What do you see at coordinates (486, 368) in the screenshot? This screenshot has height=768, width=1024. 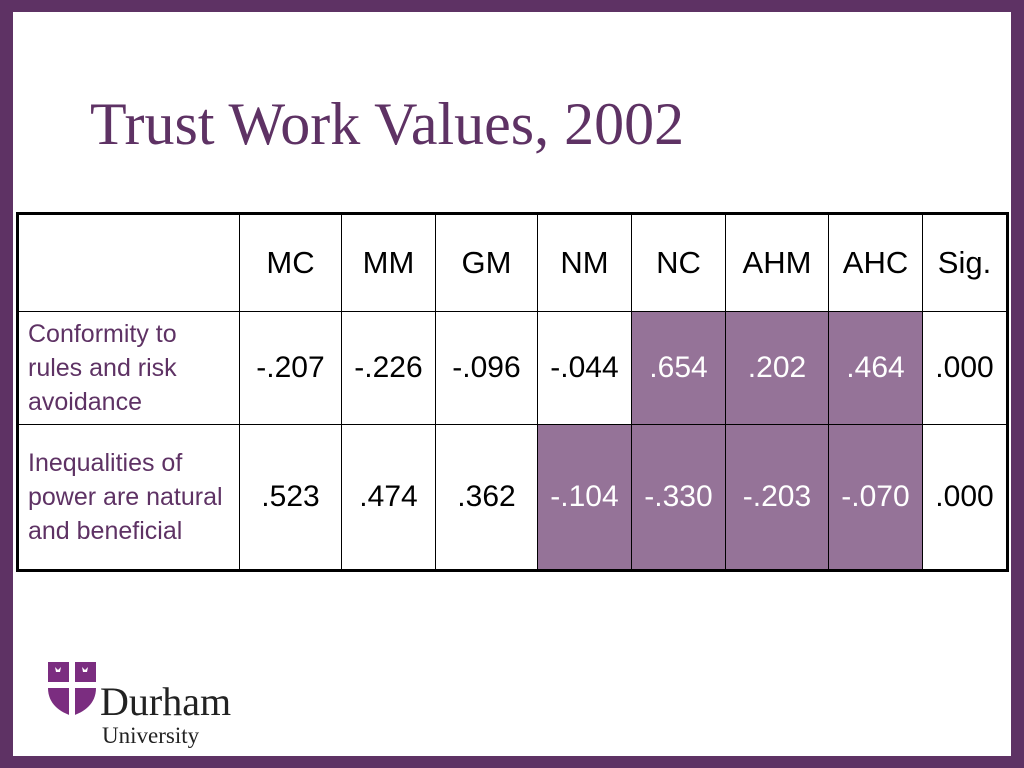 I see `table-cell: -.096` at bounding box center [486, 368].